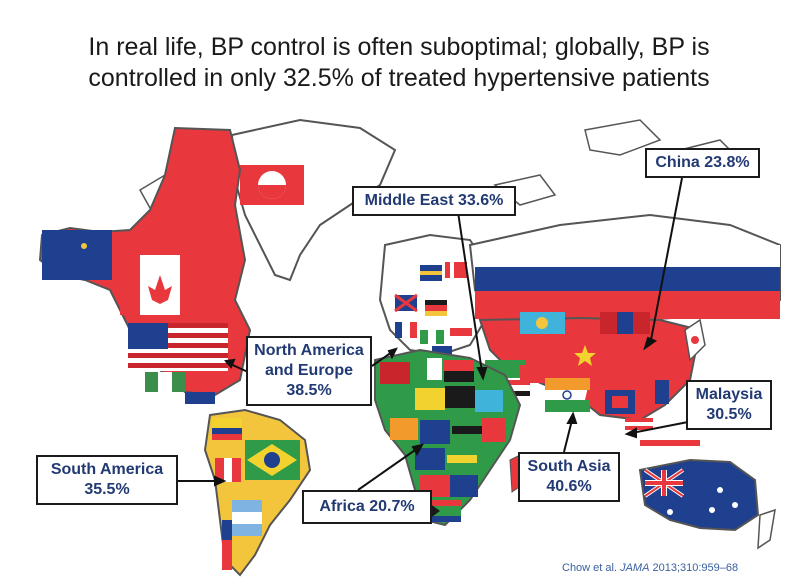 Image resolution: width=798 pixels, height=588 pixels. I want to click on arrow-middle-east, so click(470, 292).